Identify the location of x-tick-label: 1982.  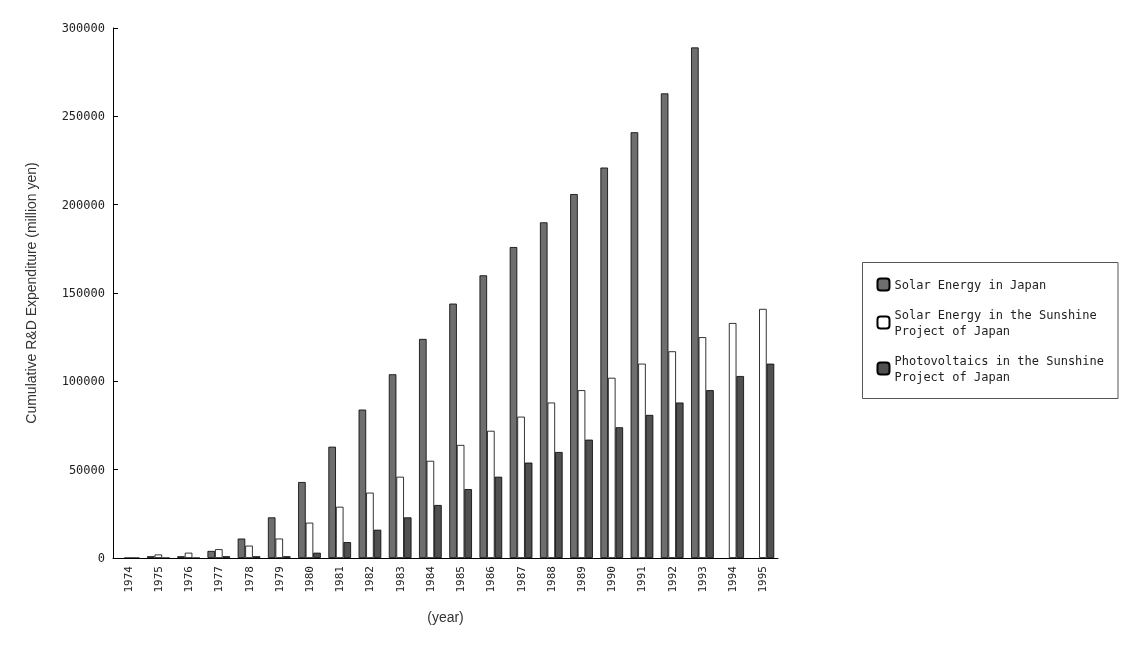
(370, 579).